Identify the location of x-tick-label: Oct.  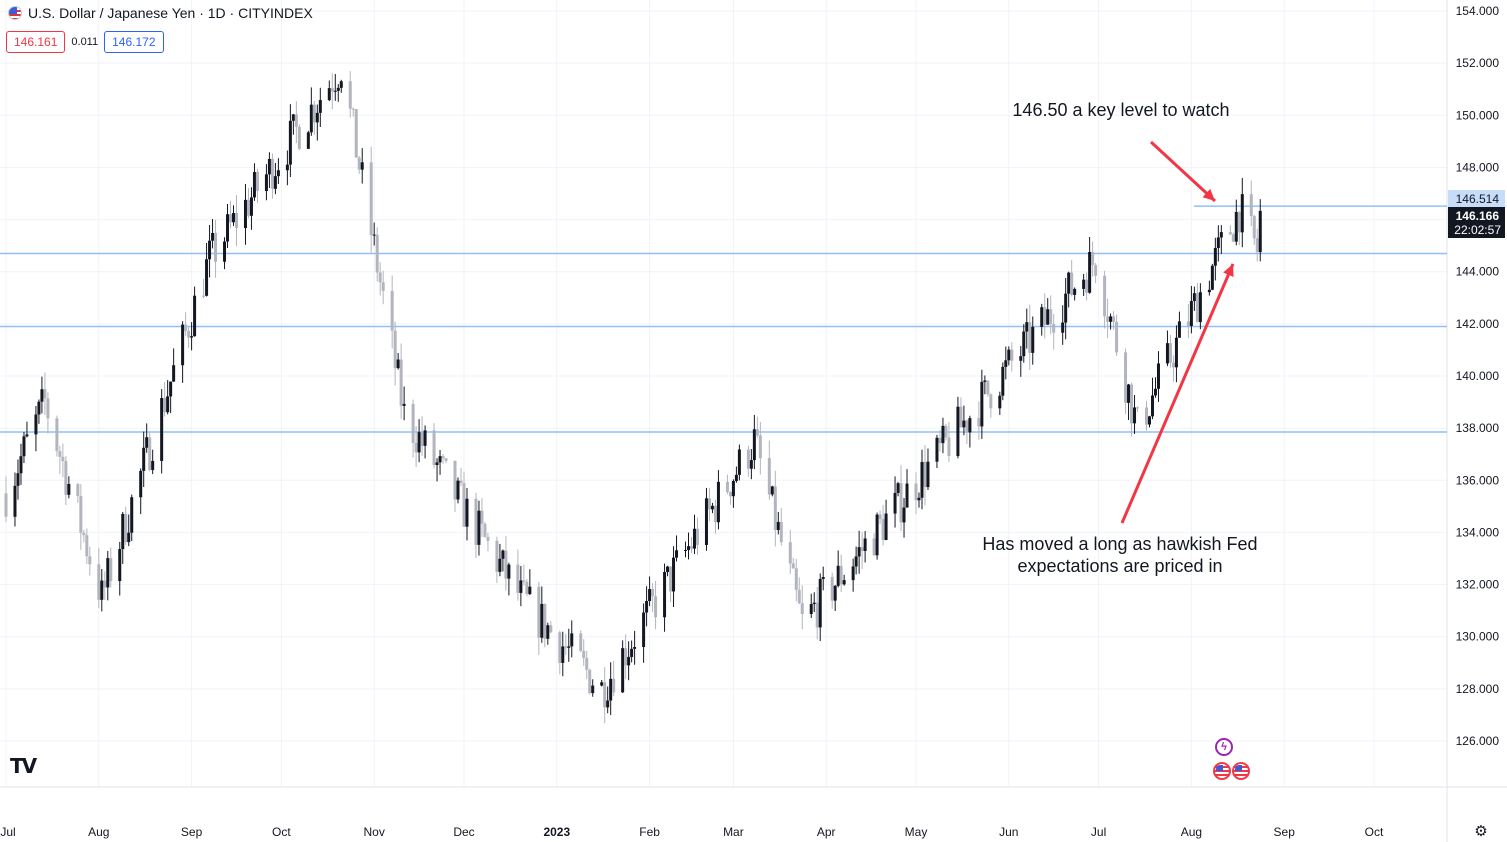
(1374, 832).